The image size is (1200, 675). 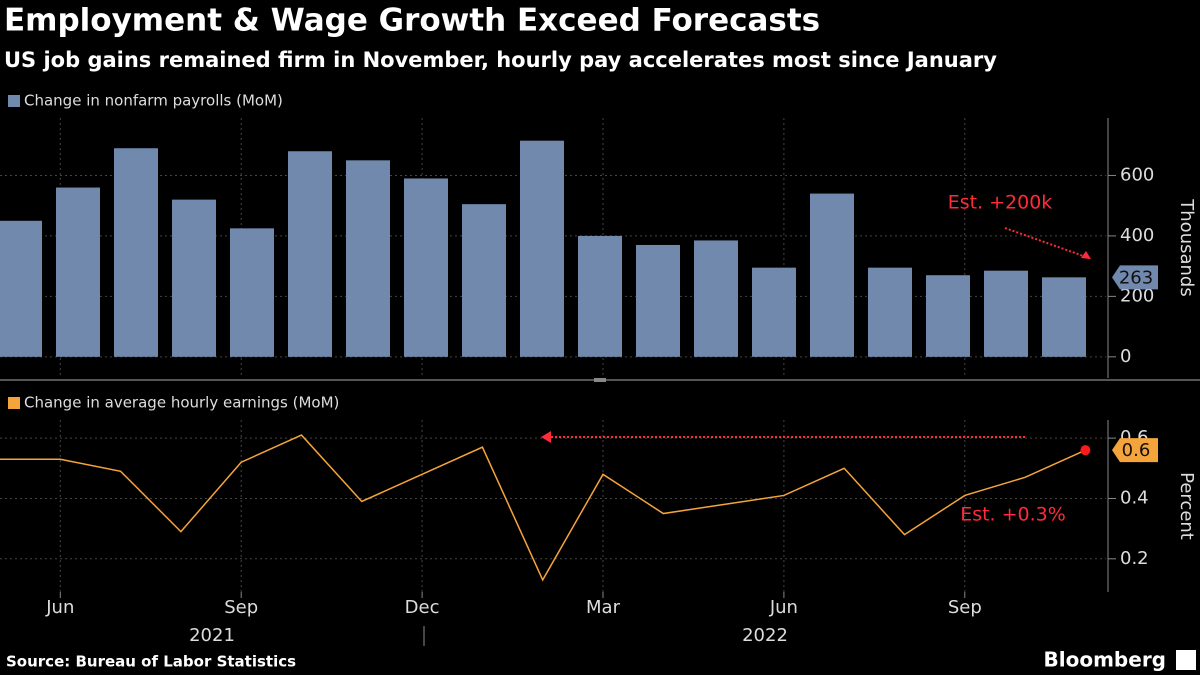 I want to click on last-value-label: 0.6, so click(x=1136, y=450).